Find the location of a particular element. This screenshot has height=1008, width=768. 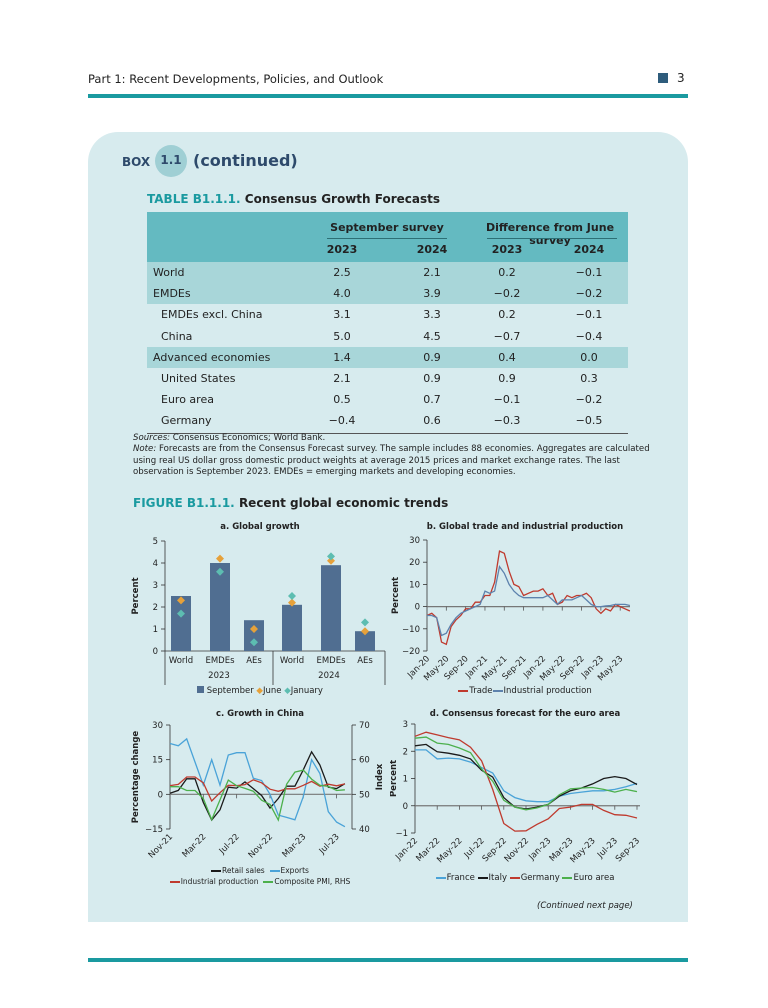

y-tick-label: 50 is located at coordinates (364, 795).